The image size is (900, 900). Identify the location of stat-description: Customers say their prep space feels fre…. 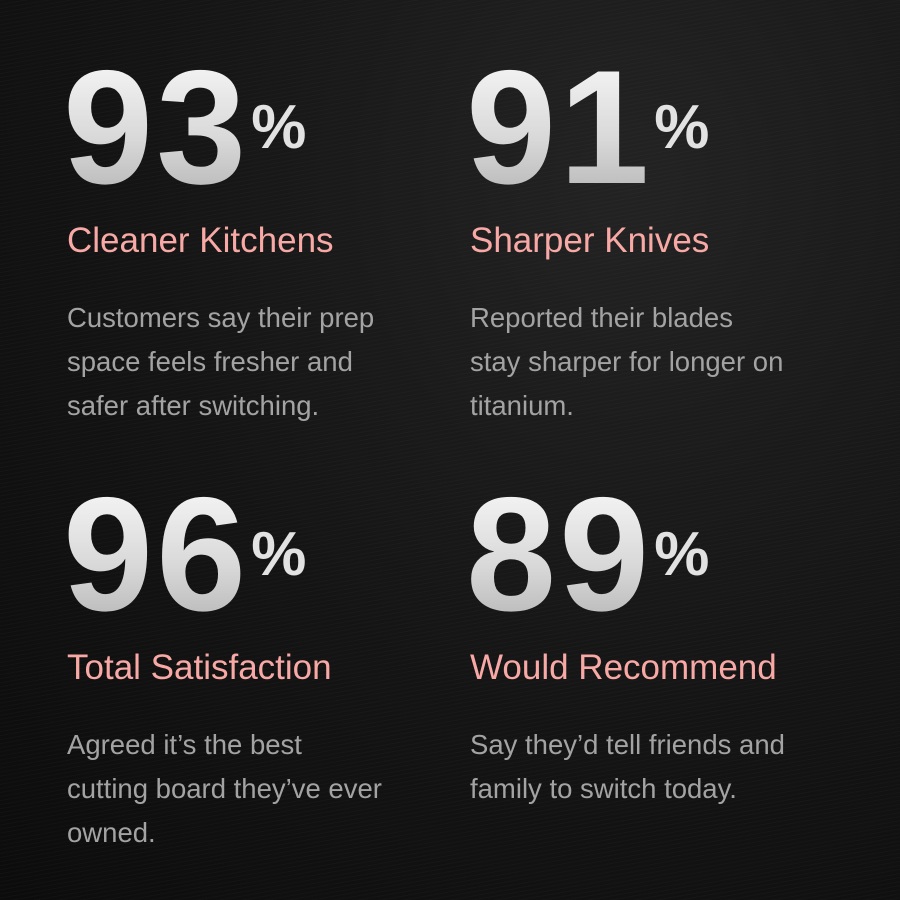
(220, 362).